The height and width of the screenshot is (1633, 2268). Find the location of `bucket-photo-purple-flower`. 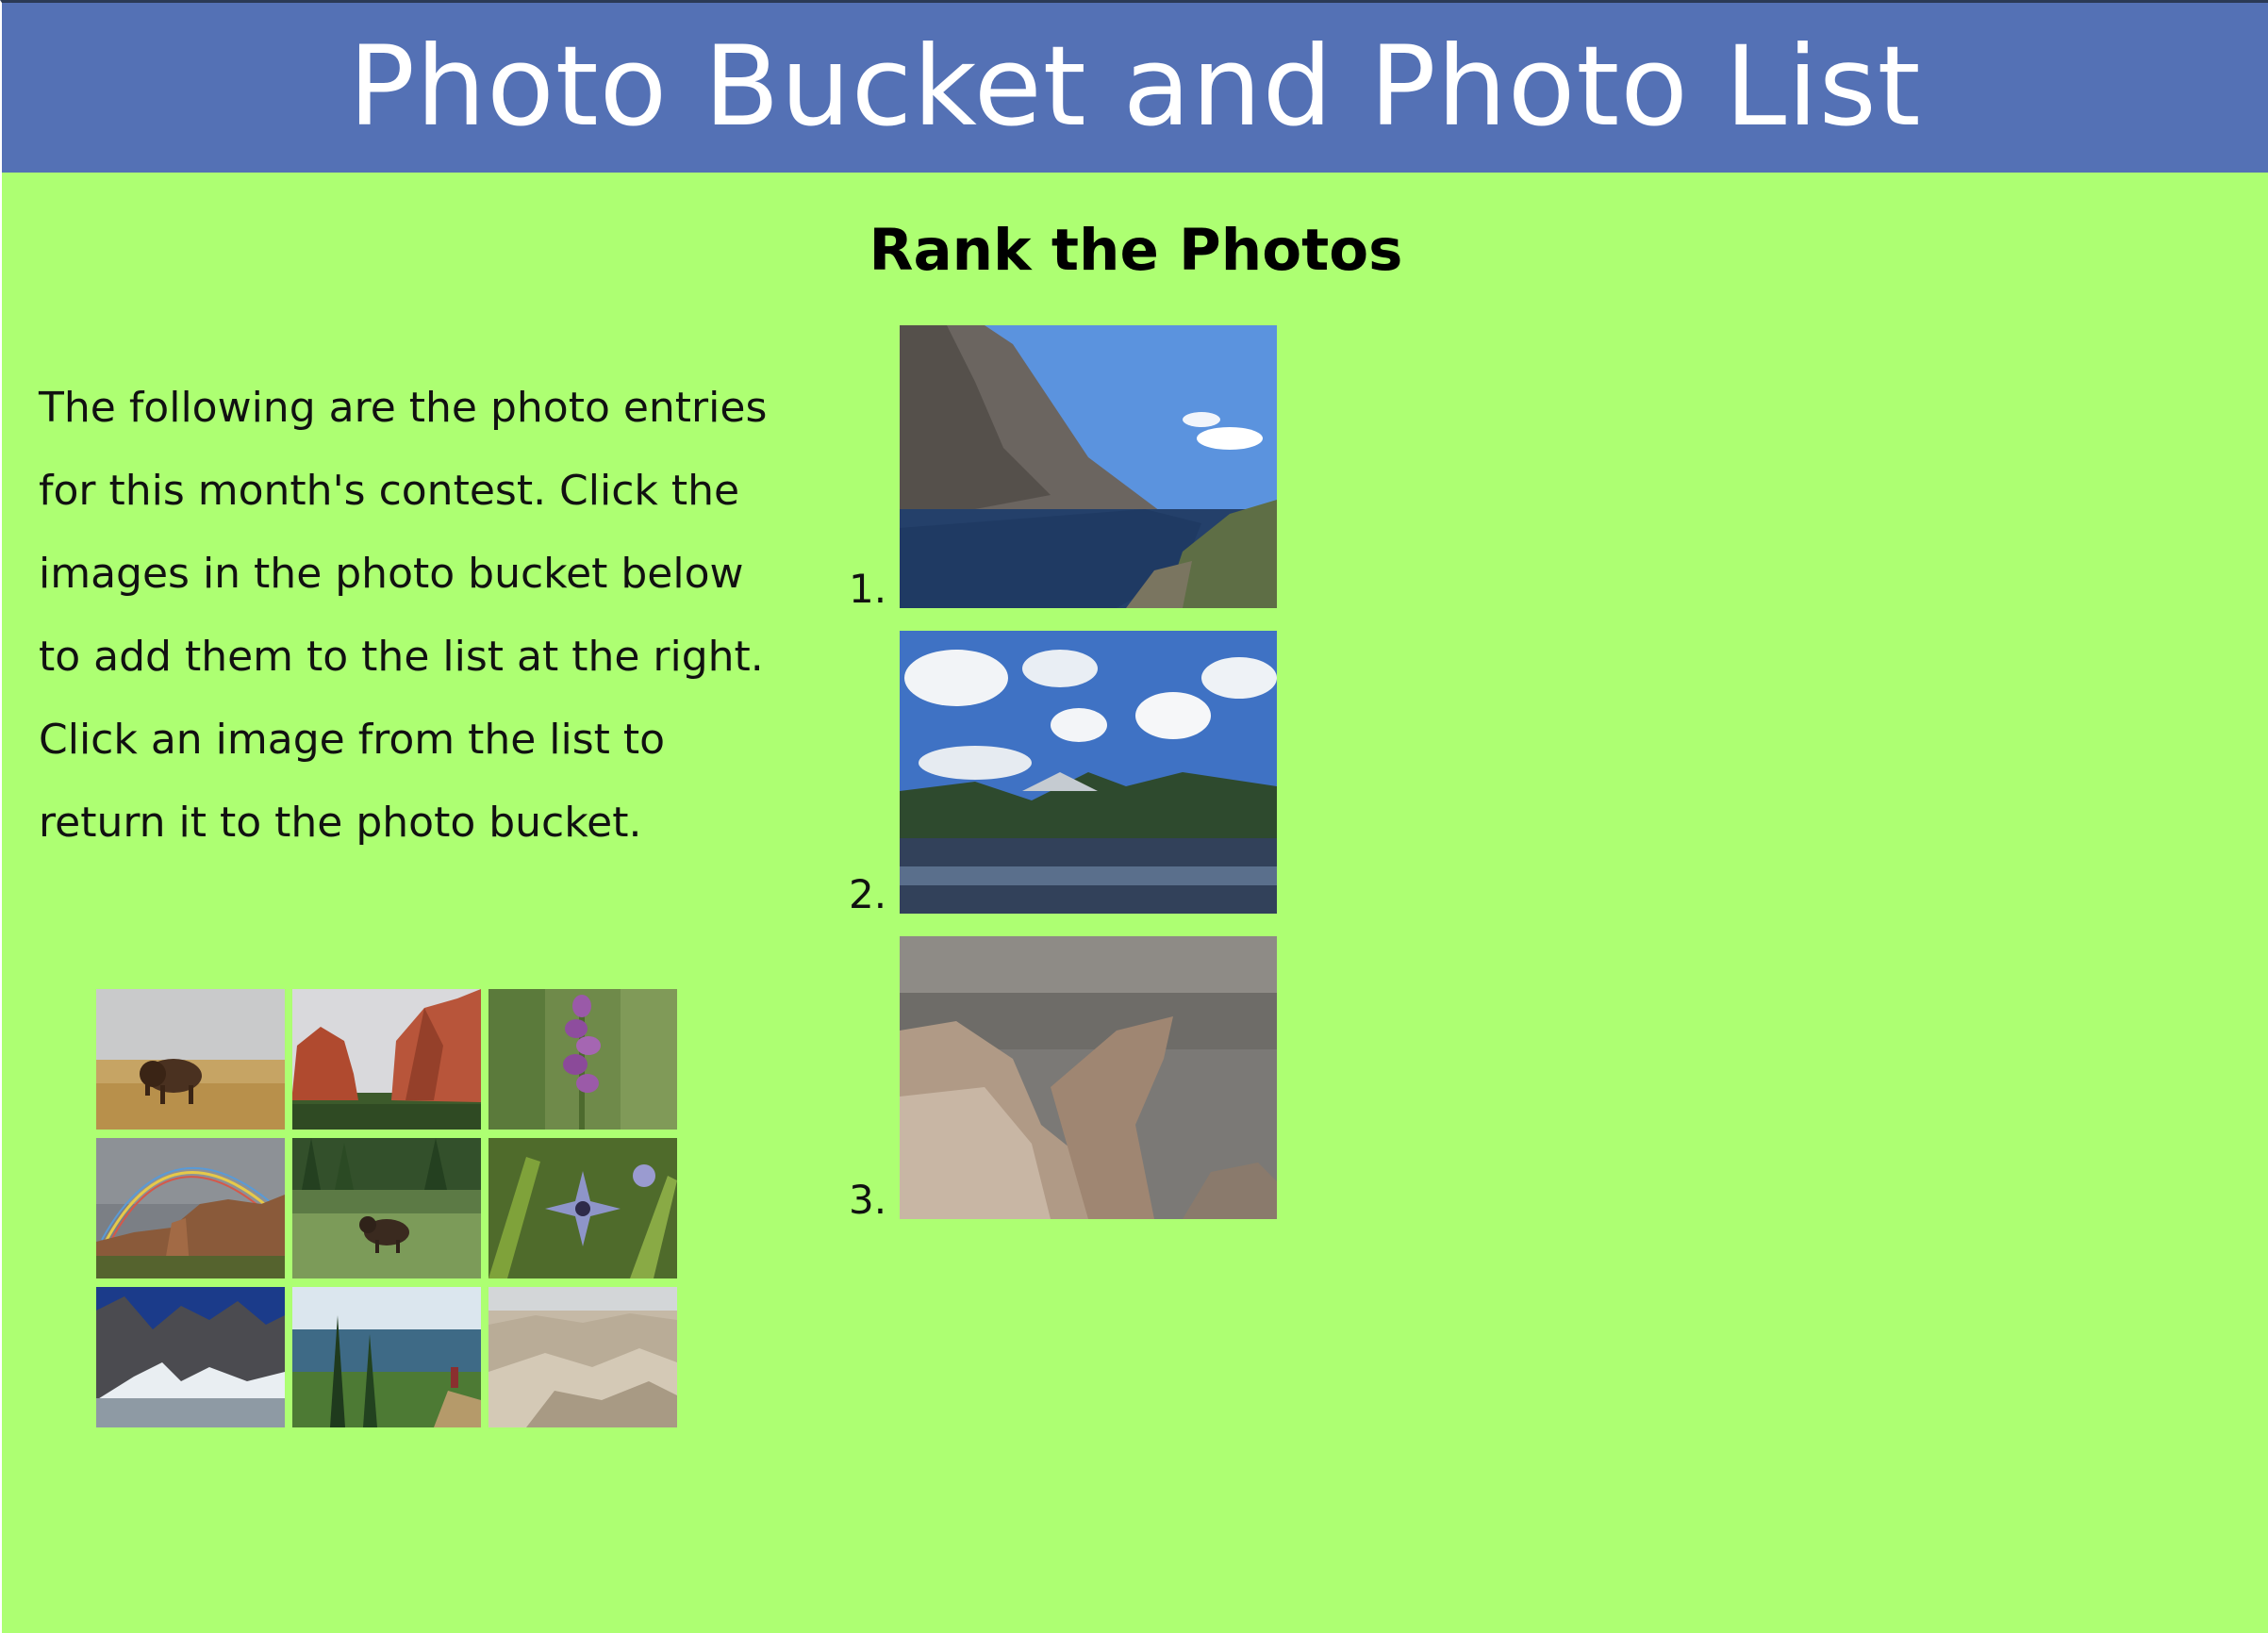

bucket-photo-purple-flower is located at coordinates (582, 1059).